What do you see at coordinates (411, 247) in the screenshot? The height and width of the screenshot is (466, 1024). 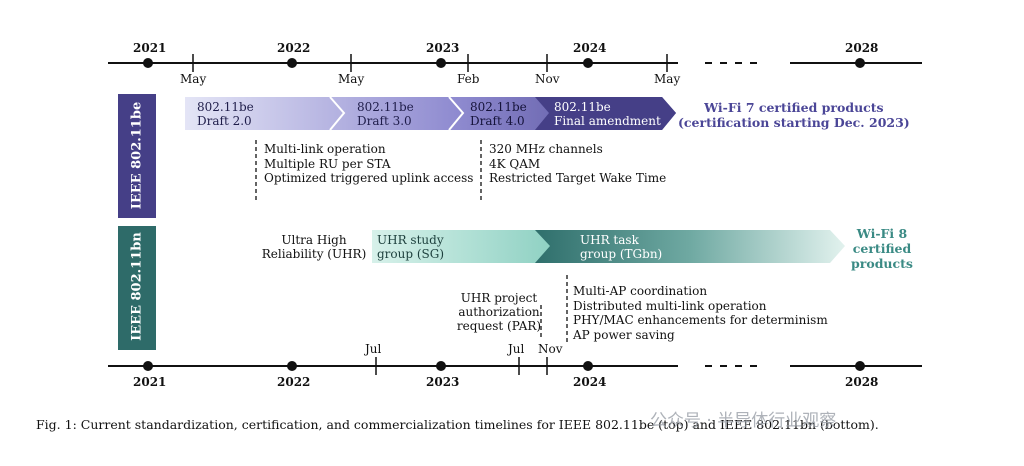 I see `uhr-study-group-label: UHR study group (SG)` at bounding box center [411, 247].